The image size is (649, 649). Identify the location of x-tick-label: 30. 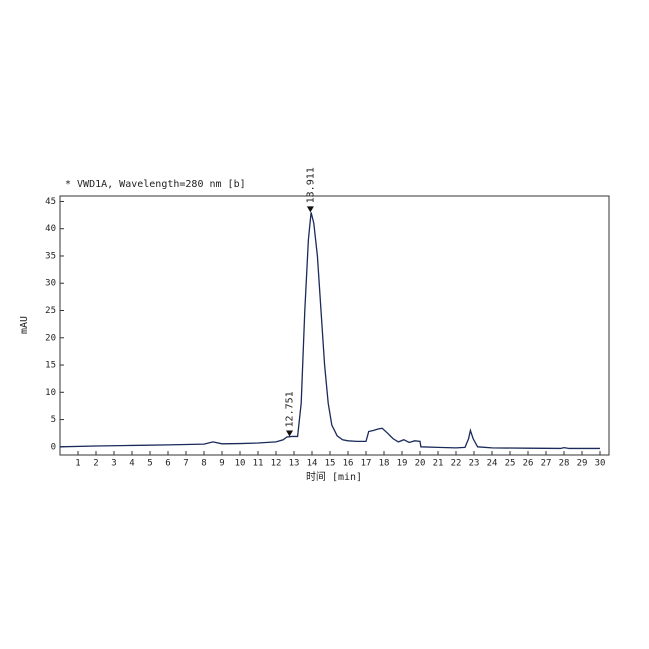
(600, 464).